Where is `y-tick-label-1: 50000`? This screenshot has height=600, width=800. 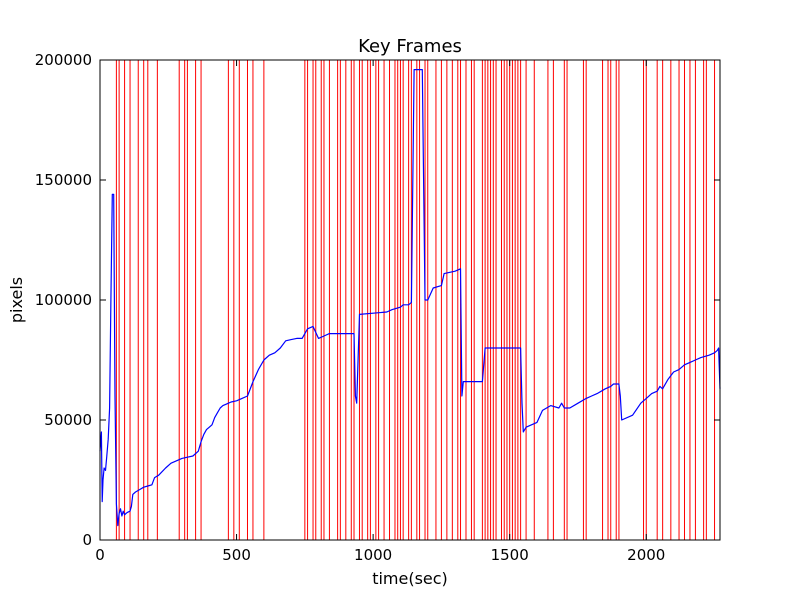 y-tick-label-1: 50000 is located at coordinates (68, 420).